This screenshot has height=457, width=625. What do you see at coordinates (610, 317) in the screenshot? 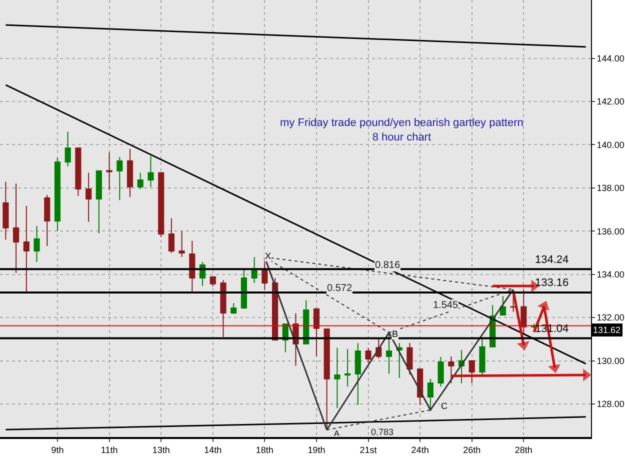
I see `y-tick-label: 132.00` at bounding box center [610, 317].